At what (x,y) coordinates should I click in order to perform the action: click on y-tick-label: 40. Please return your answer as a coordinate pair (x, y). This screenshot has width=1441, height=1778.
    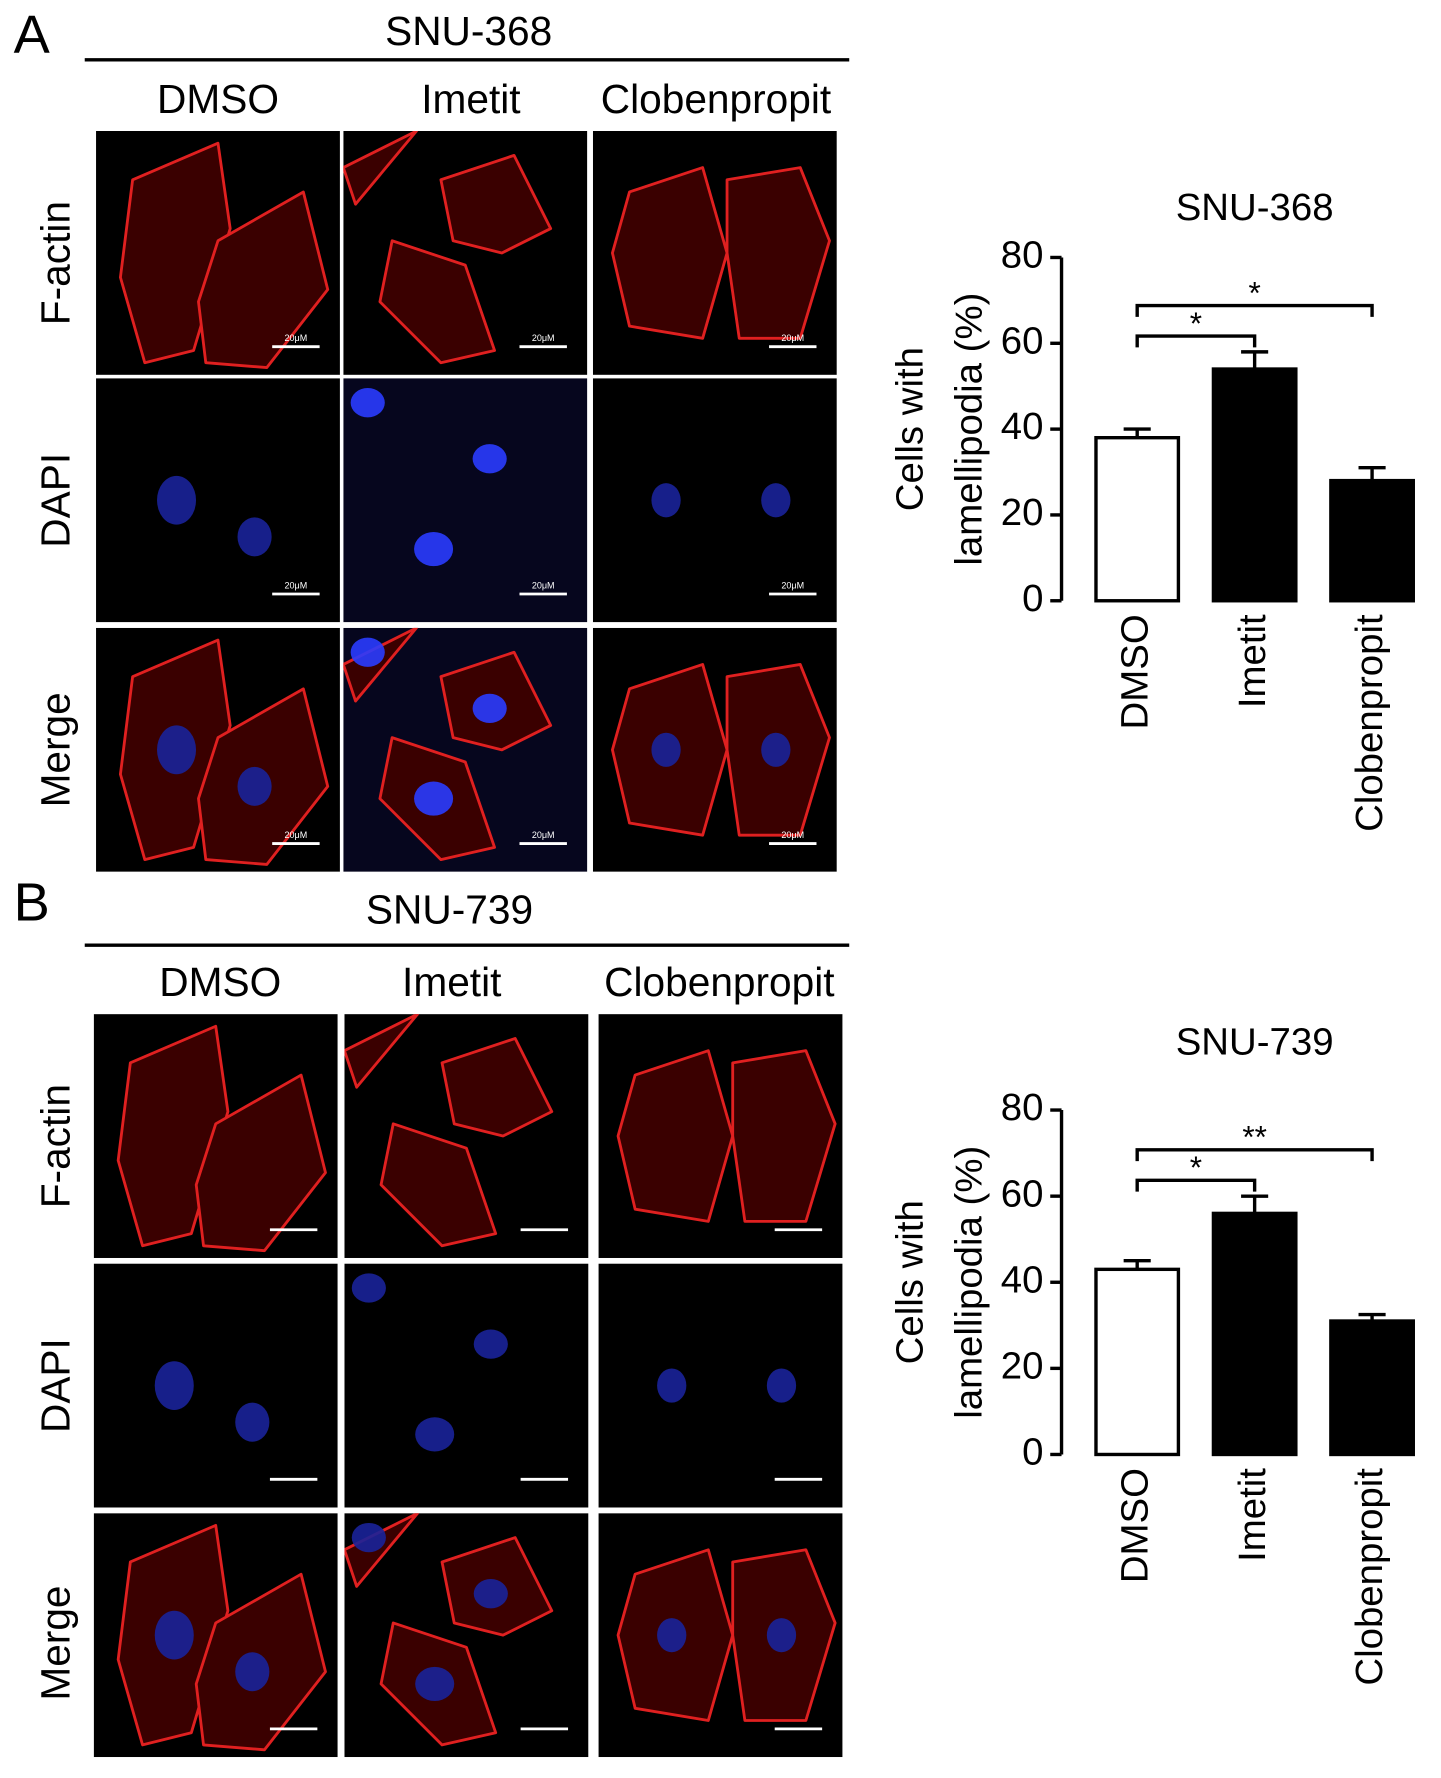
    Looking at the image, I should click on (1022, 426).